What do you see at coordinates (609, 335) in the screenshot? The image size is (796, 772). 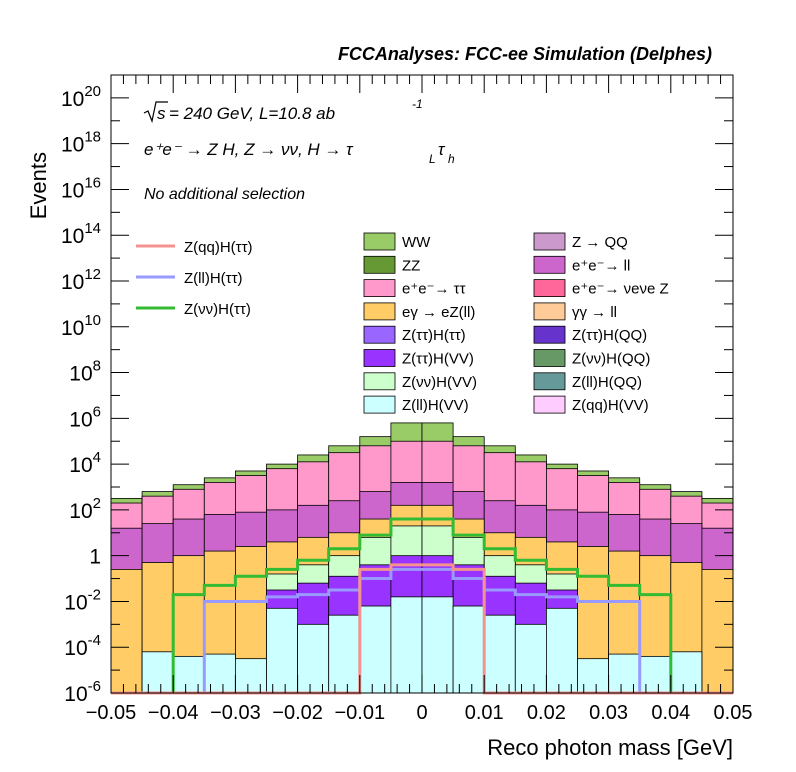 I see `legend-label: Z(ττ)H(QQ)` at bounding box center [609, 335].